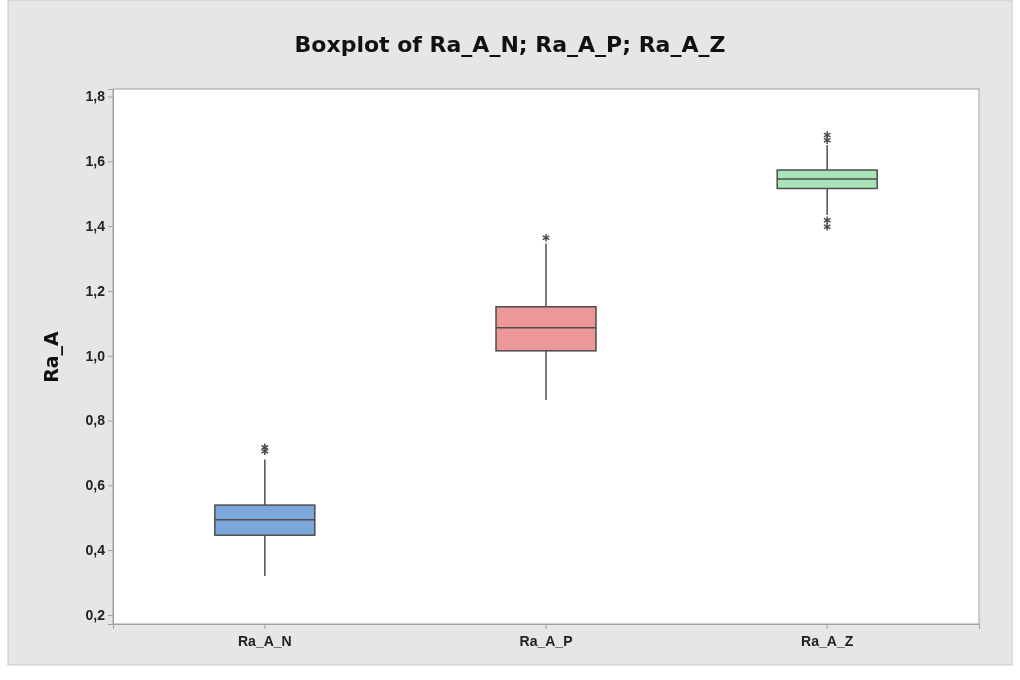  What do you see at coordinates (827, 641) in the screenshot?
I see `x-tick-label: Ra_A_Z` at bounding box center [827, 641].